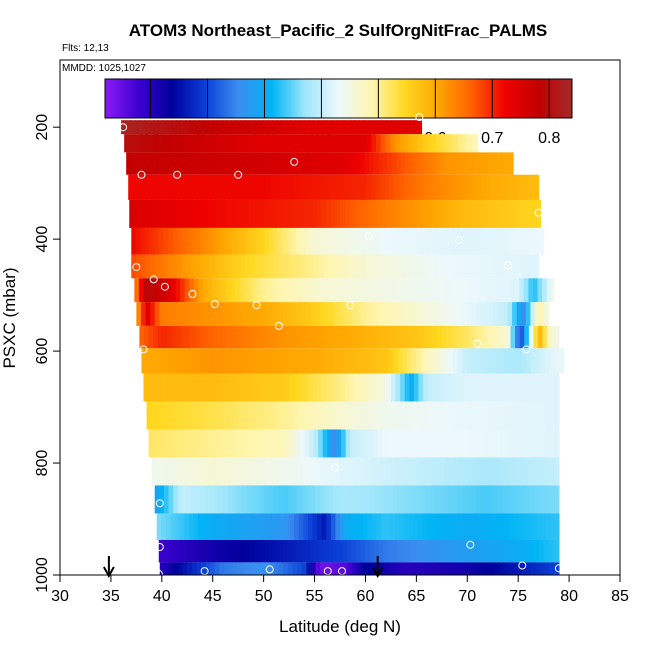 The image size is (650, 650). I want to click on data-band, so click(355, 471).